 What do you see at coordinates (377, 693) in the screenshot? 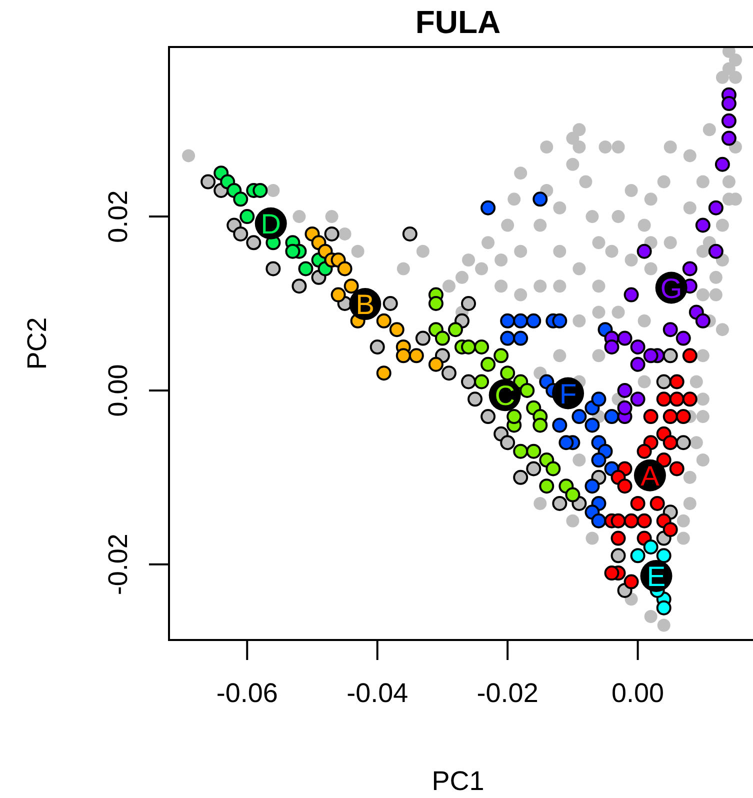
I see `x-tick-label: -0.04` at bounding box center [377, 693].